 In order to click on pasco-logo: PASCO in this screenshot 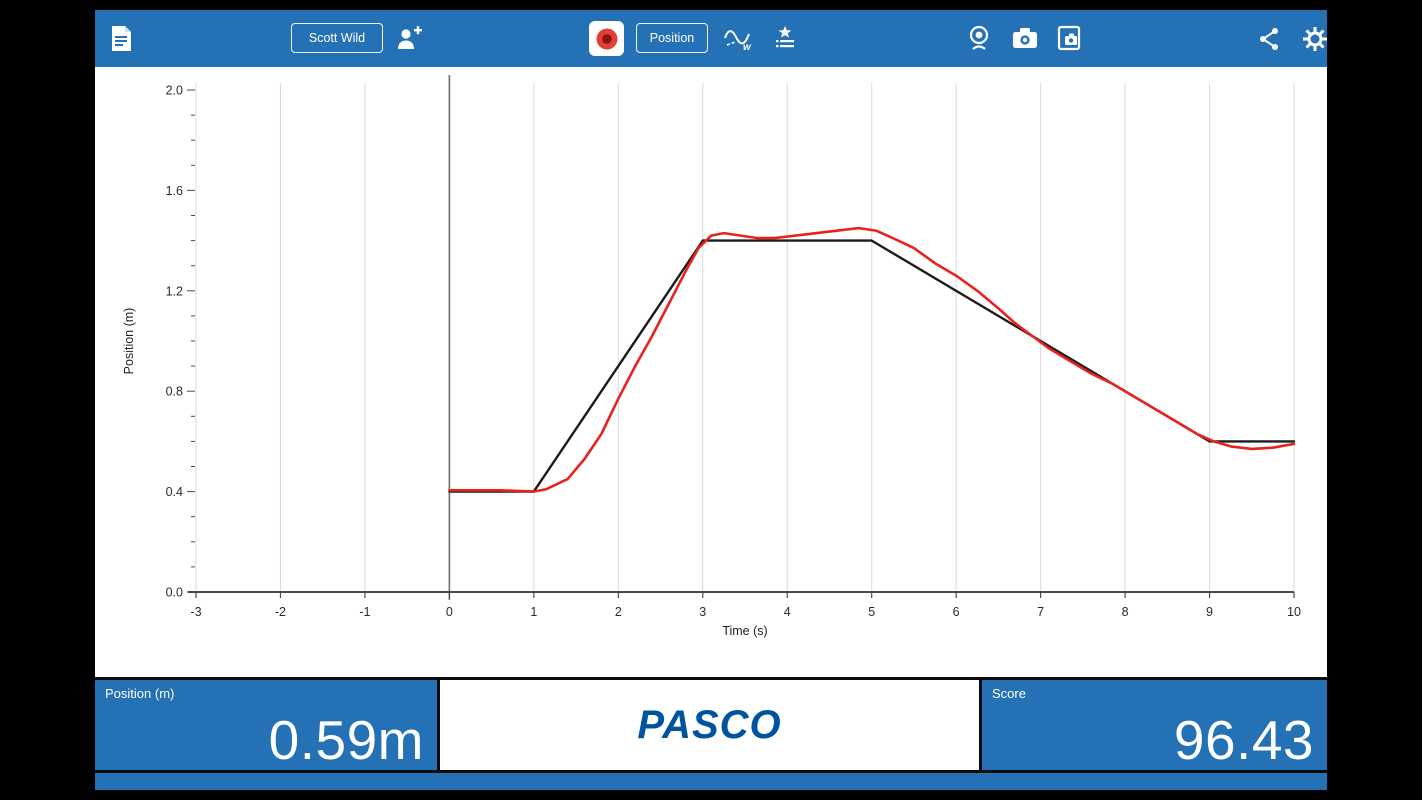, I will do `click(709, 724)`.